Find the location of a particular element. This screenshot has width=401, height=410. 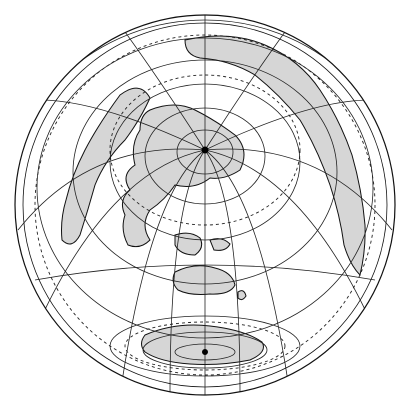

land-americas is located at coordinates (106, 166).